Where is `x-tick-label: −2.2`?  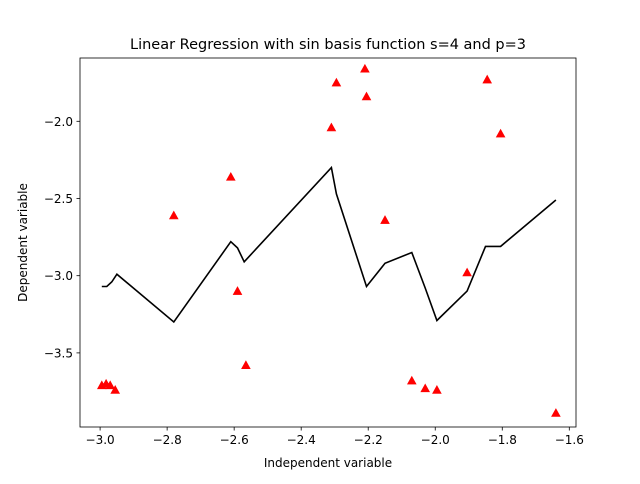 x-tick-label: −2.2 is located at coordinates (368, 440).